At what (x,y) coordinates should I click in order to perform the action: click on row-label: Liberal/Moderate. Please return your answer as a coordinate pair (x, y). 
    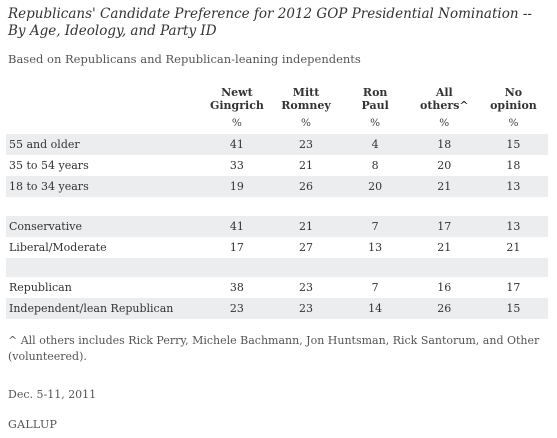
    Looking at the image, I should click on (58, 247).